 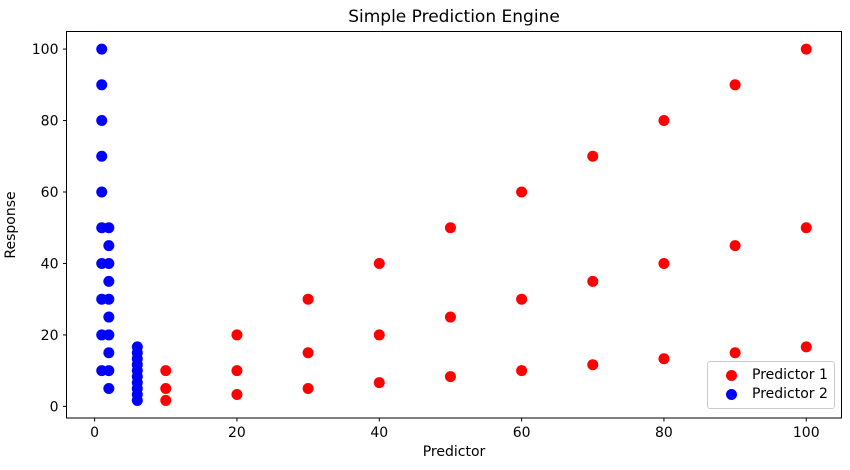 What do you see at coordinates (54, 407) in the screenshot?
I see `y-tick-label: 0` at bounding box center [54, 407].